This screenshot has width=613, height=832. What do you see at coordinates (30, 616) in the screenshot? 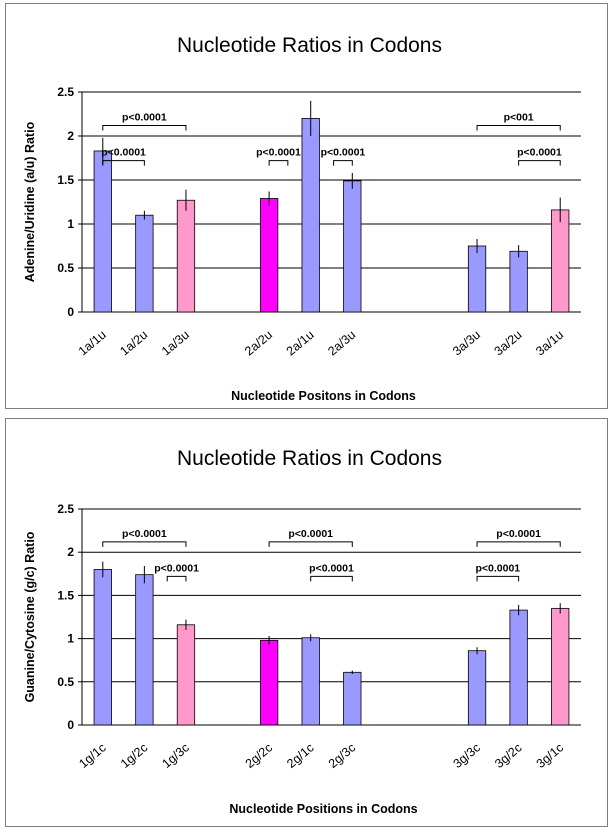
I see `y-axis-title: Guanine/Cytosine (g/c) Ratio` at bounding box center [30, 616].